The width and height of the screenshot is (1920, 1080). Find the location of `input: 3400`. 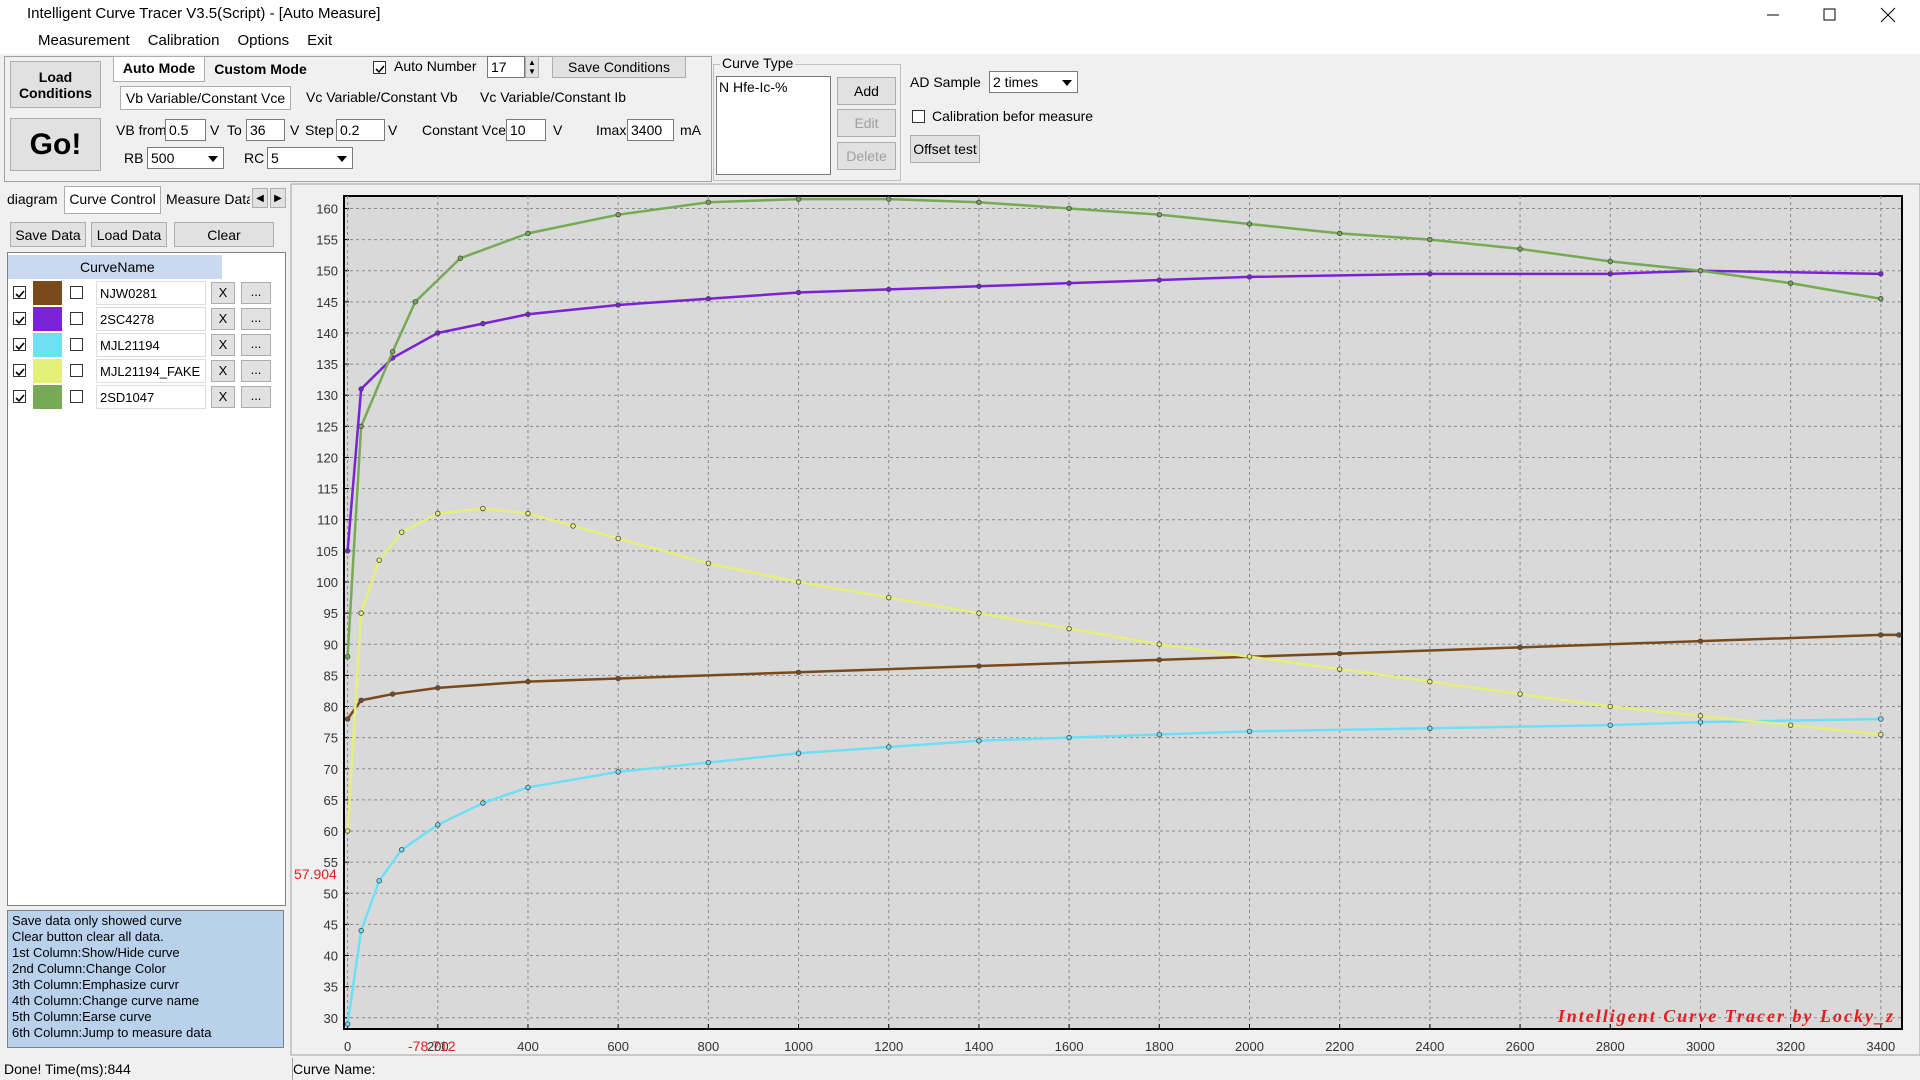

input: 3400 is located at coordinates (650, 130).